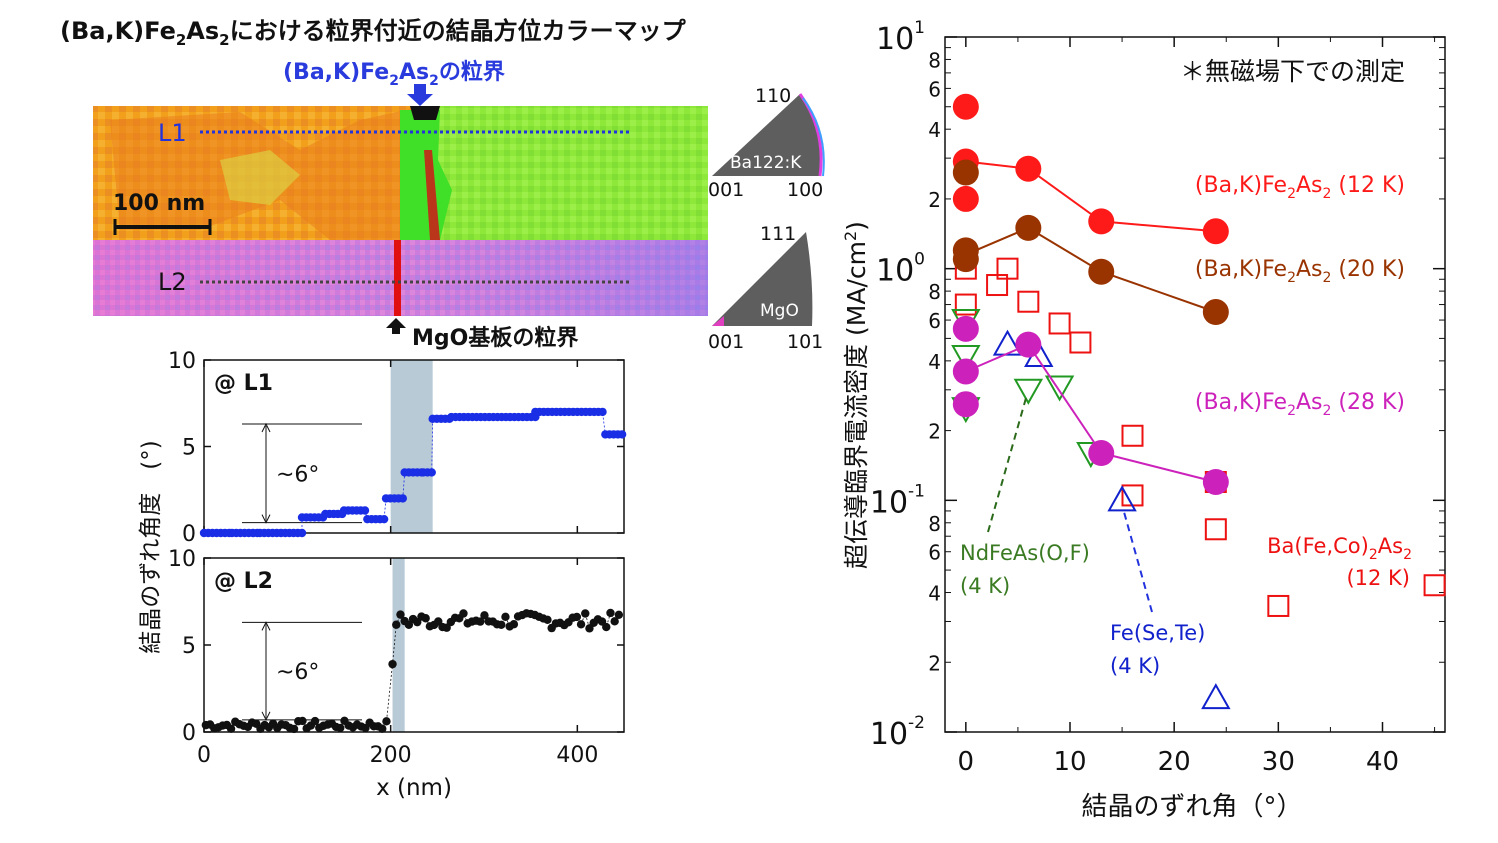 Image resolution: width=1498 pixels, height=843 pixels. Describe the element at coordinates (577, 755) in the screenshot. I see `x-tick-label: 400` at that location.